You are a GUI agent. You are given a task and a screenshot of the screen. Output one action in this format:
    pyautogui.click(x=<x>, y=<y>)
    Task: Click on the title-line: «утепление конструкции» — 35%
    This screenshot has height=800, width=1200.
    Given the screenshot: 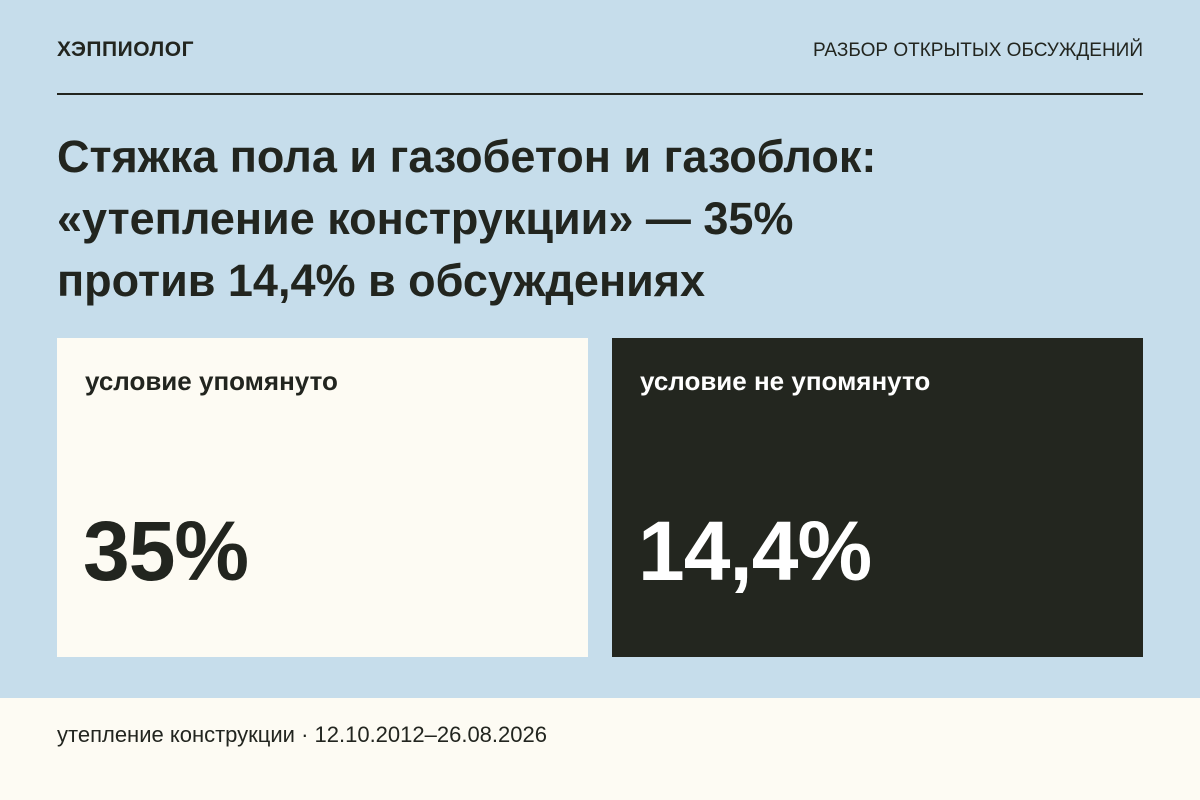 What is the action you would take?
    pyautogui.click(x=425, y=218)
    